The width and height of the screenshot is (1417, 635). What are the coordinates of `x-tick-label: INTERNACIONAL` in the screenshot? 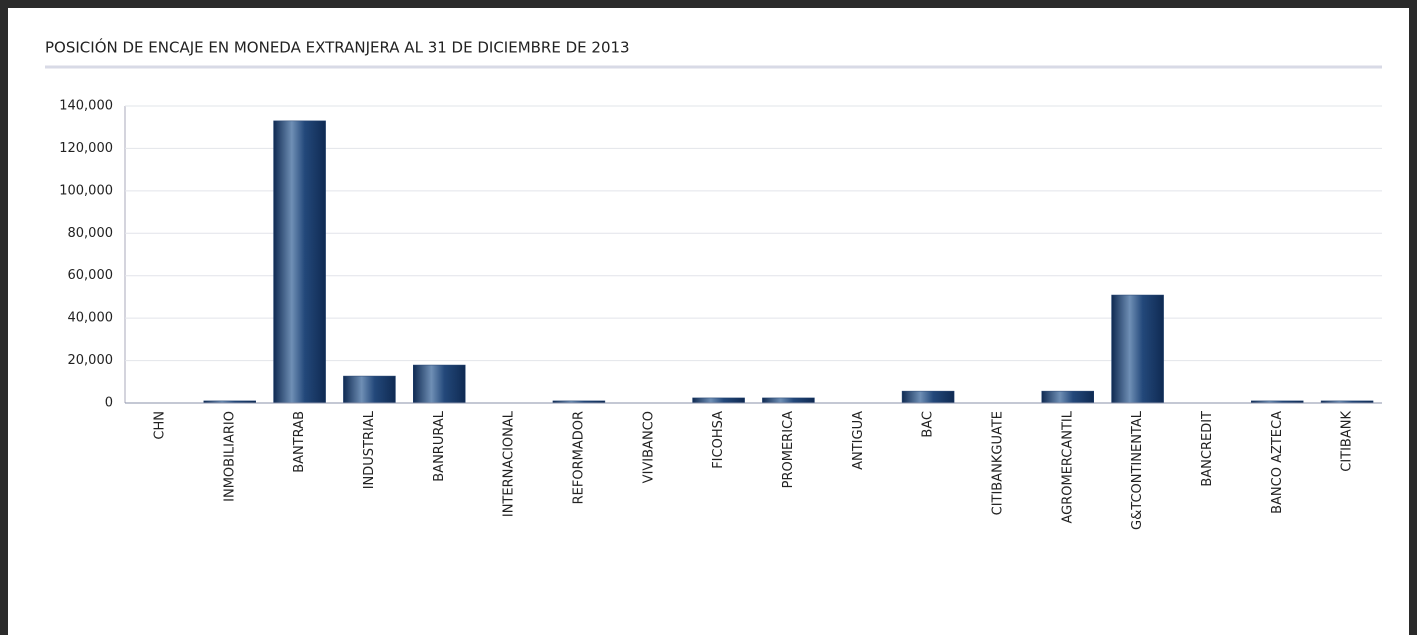 It's located at (509, 463).